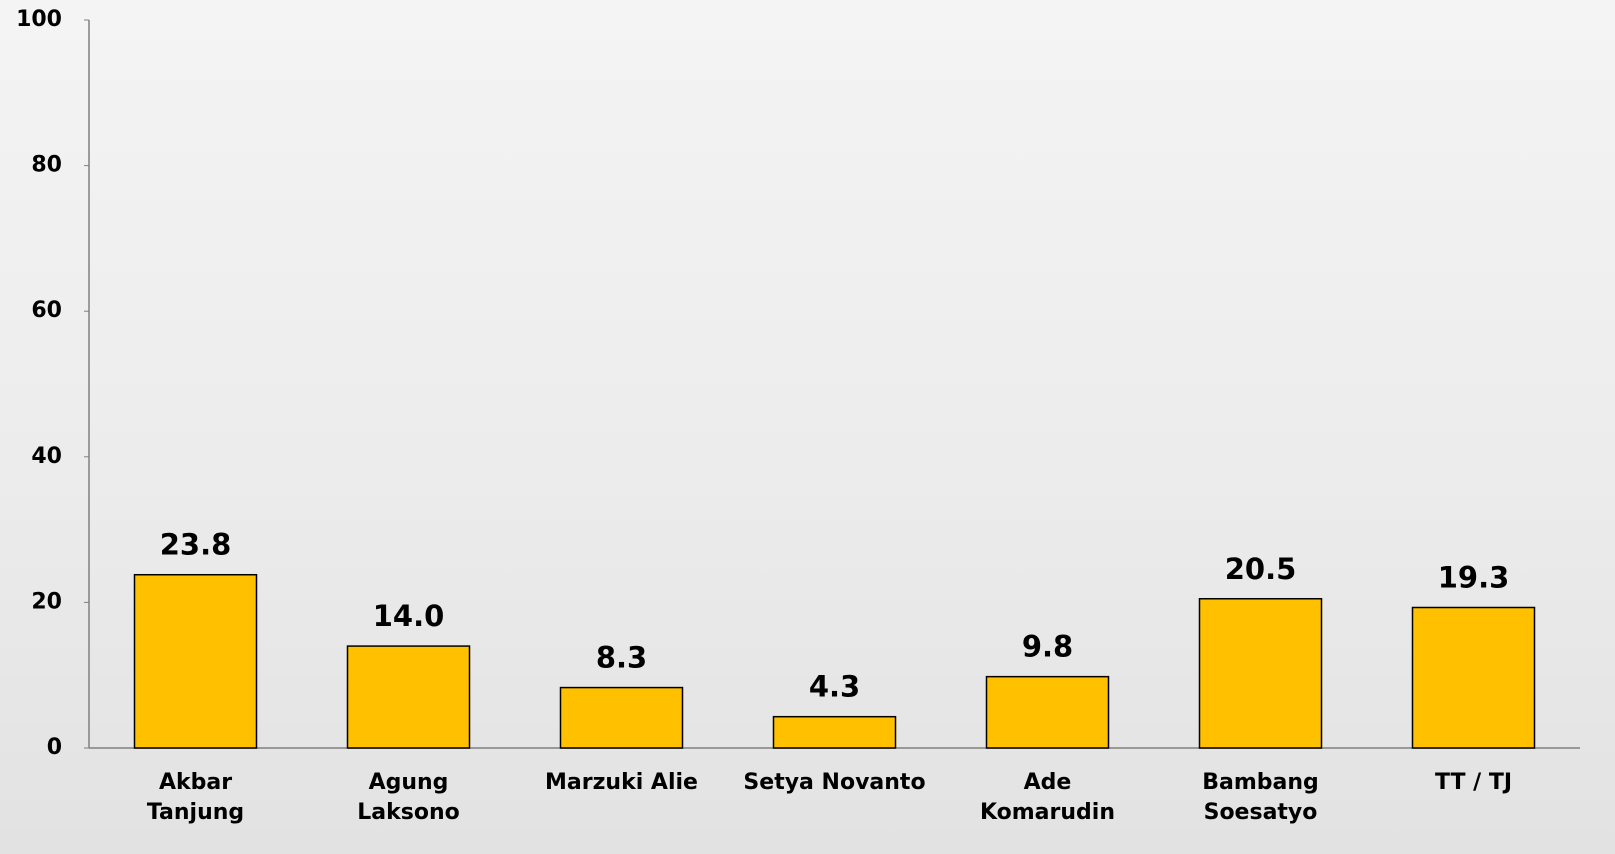 Image resolution: width=1615 pixels, height=854 pixels. I want to click on y-tick-label: 20, so click(46, 601).